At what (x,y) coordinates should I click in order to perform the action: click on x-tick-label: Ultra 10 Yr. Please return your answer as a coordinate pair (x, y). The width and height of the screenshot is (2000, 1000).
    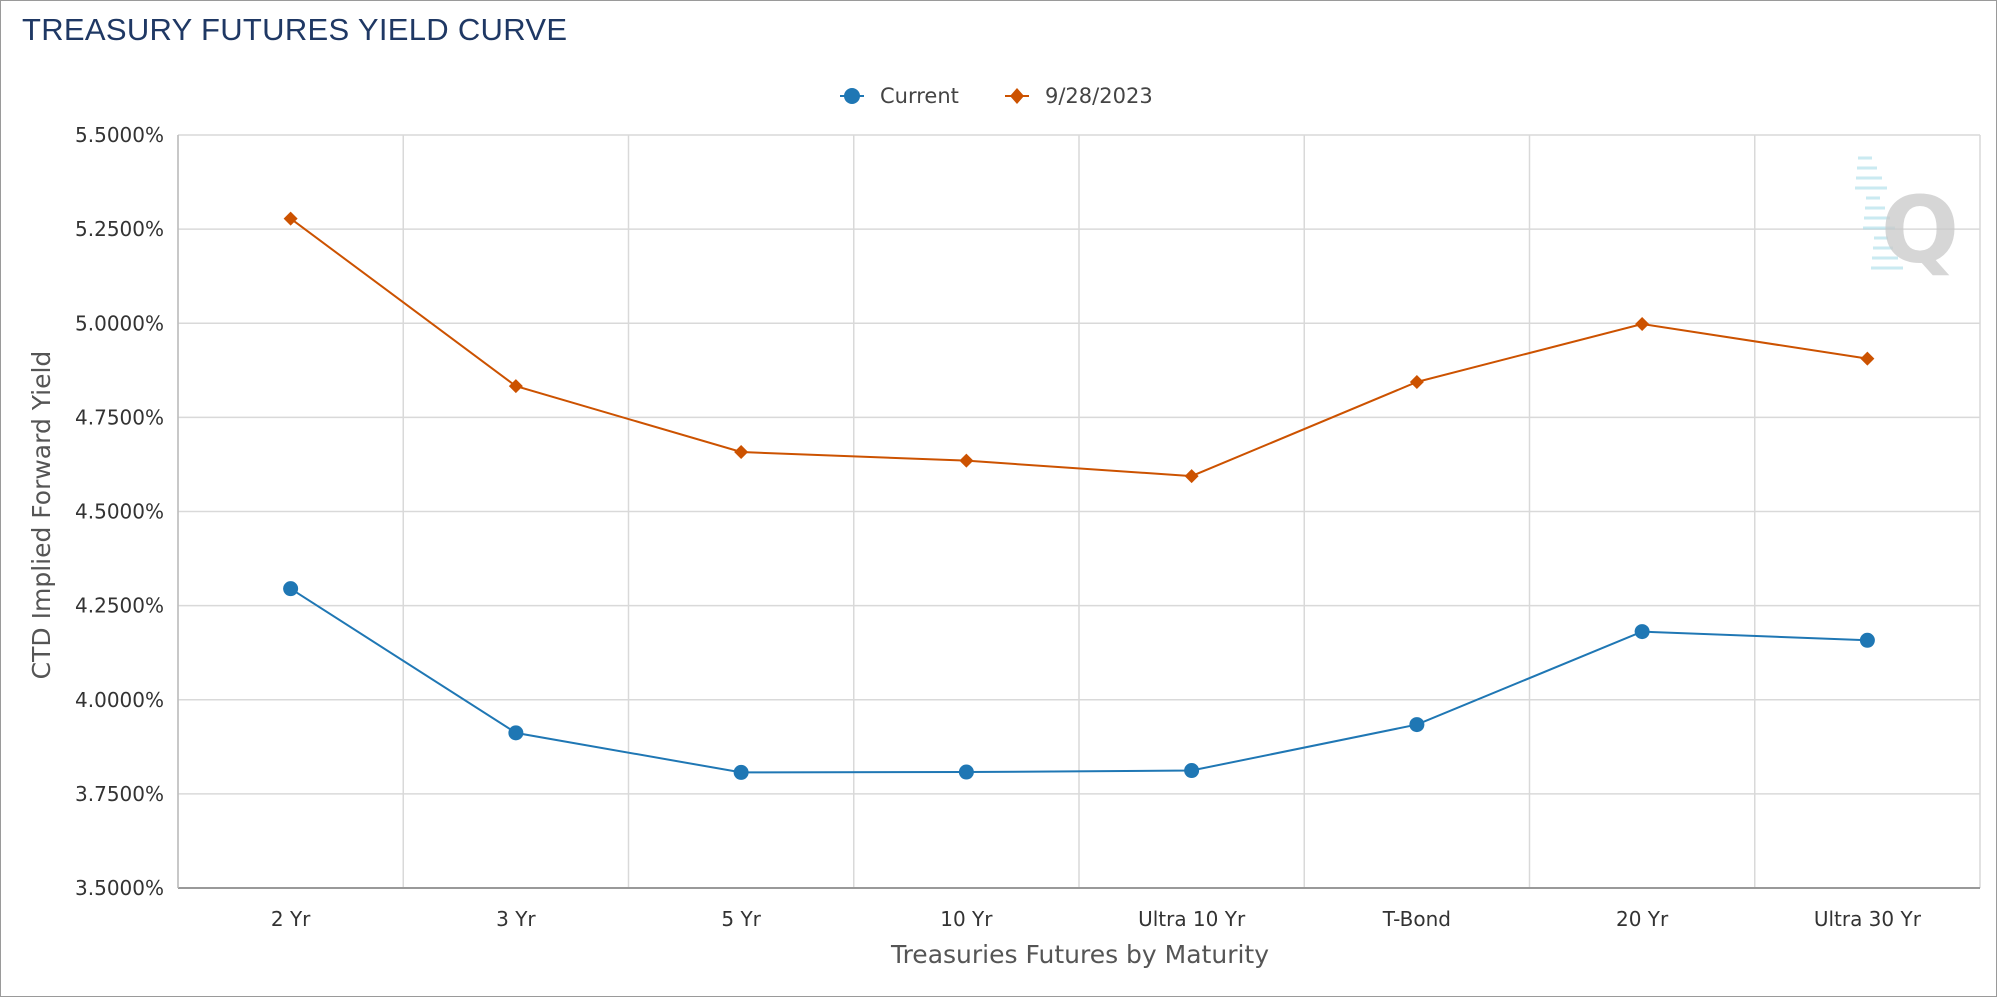
    Looking at the image, I should click on (1192, 919).